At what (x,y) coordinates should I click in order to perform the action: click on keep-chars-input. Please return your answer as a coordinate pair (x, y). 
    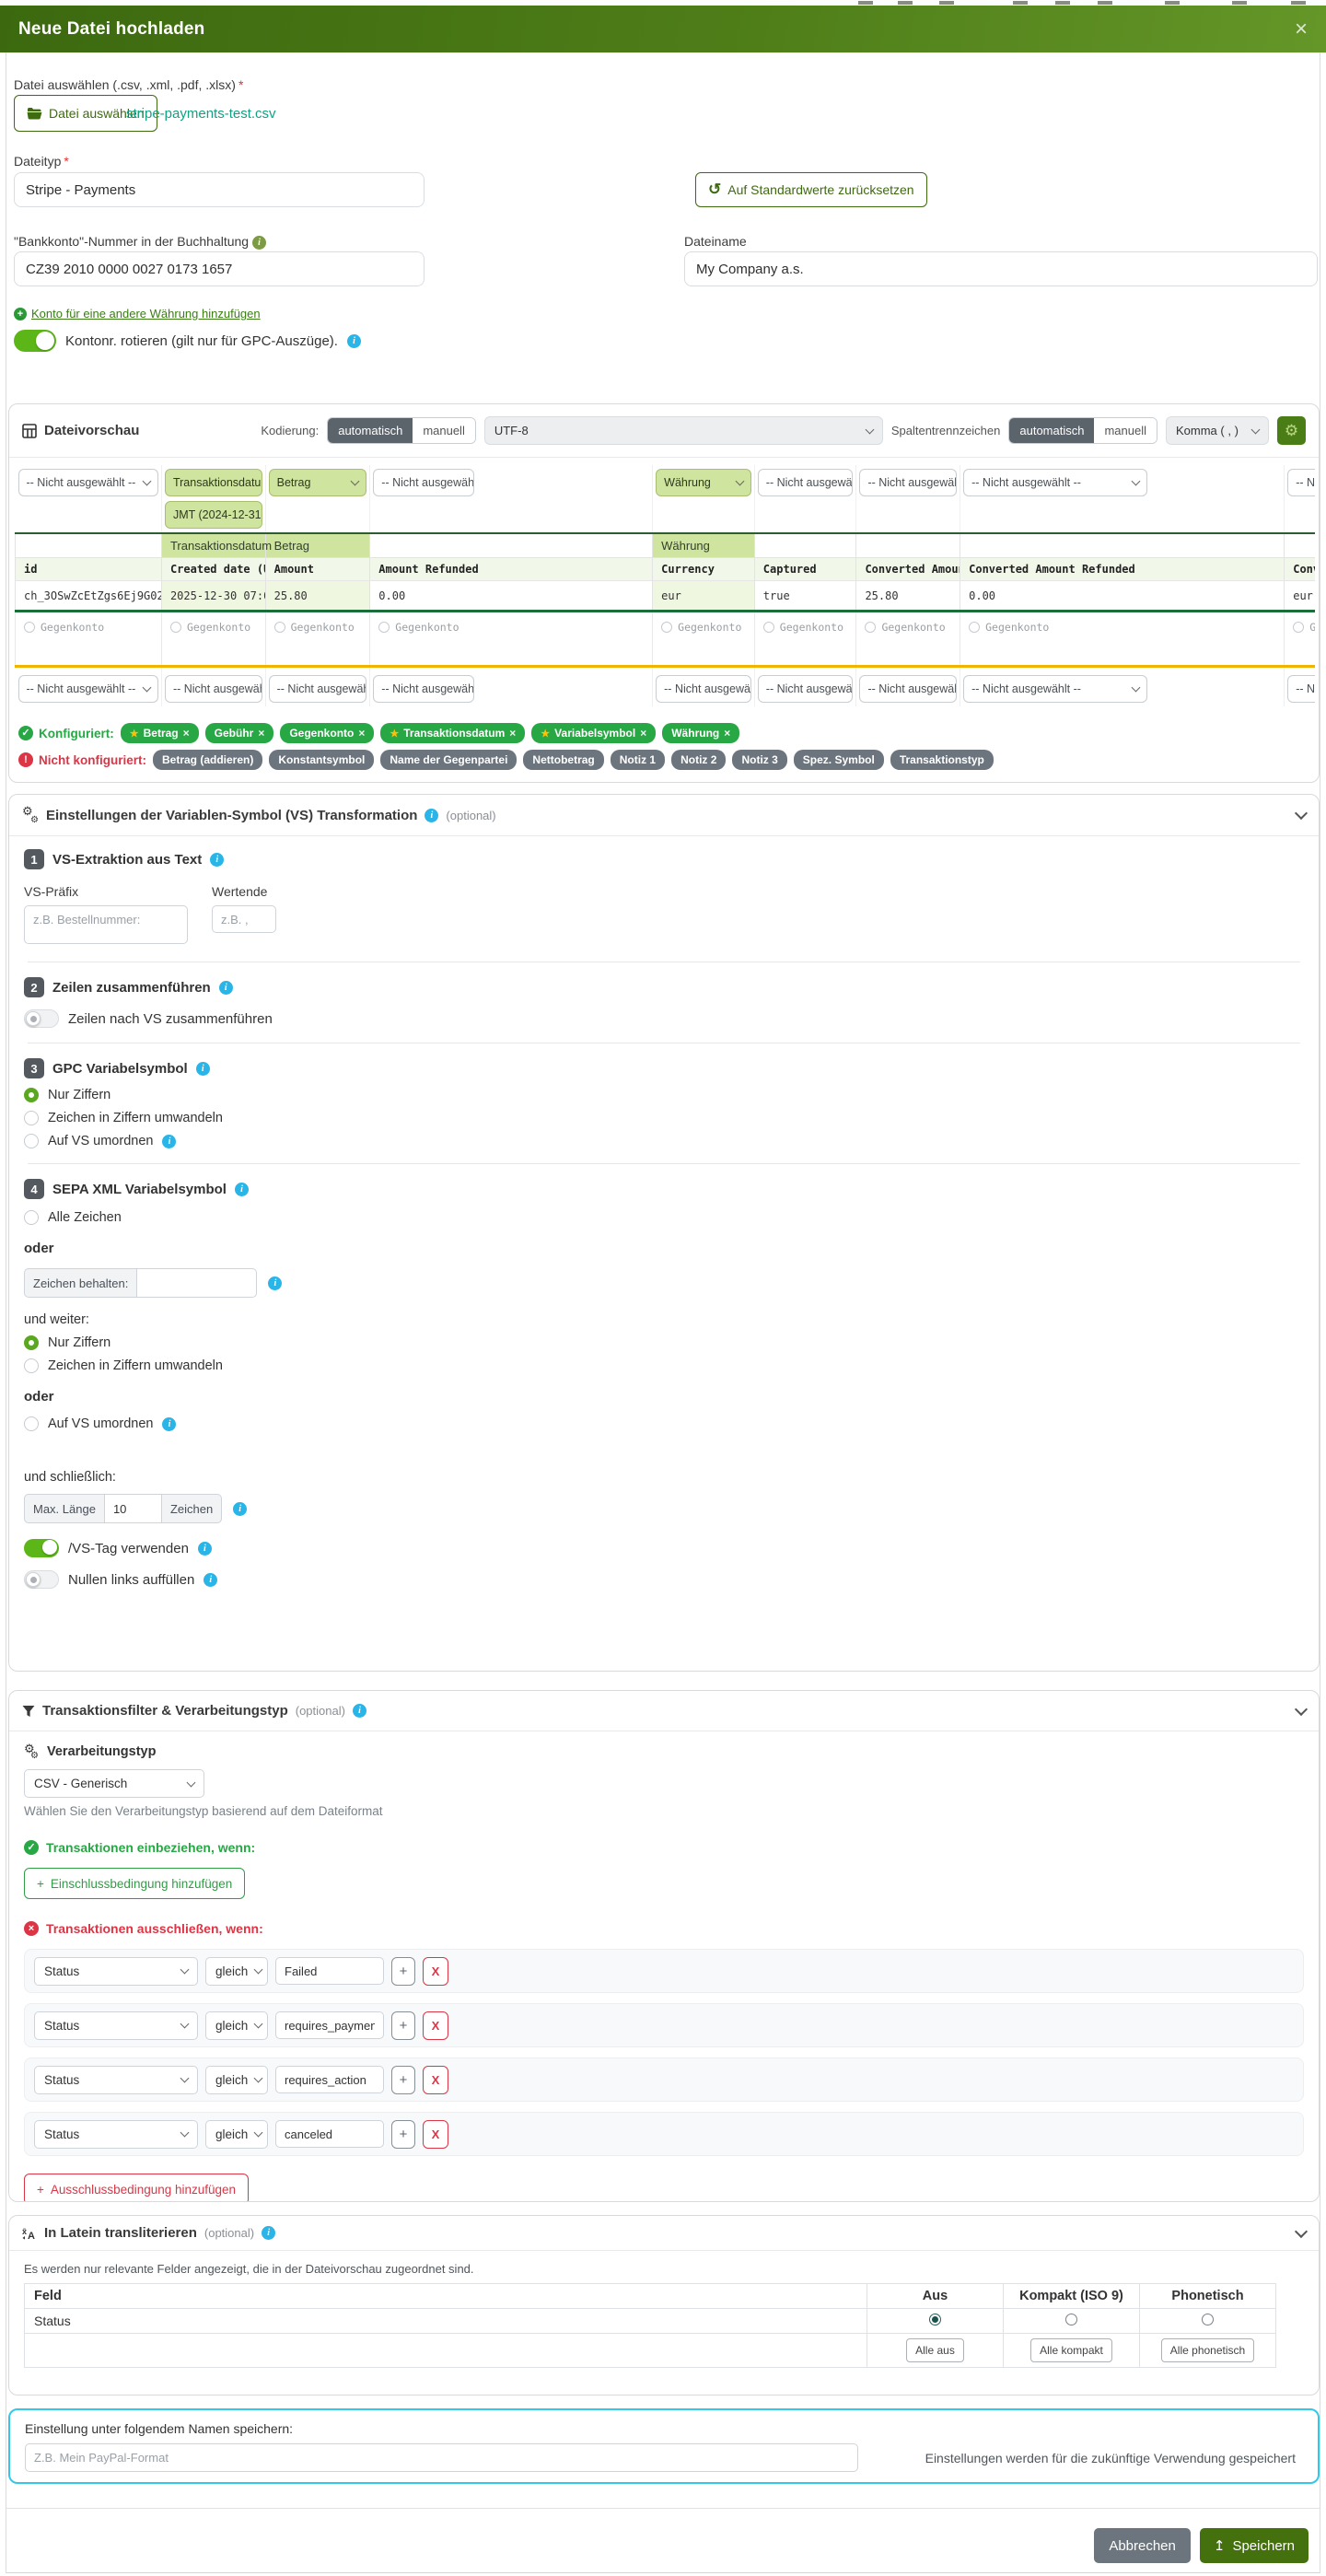
    Looking at the image, I should click on (197, 1283).